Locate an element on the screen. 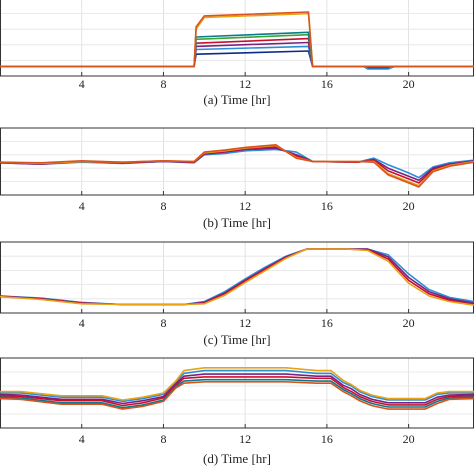 This screenshot has width=474, height=474. panel-caption: (c) Time [hr] is located at coordinates (236, 339).